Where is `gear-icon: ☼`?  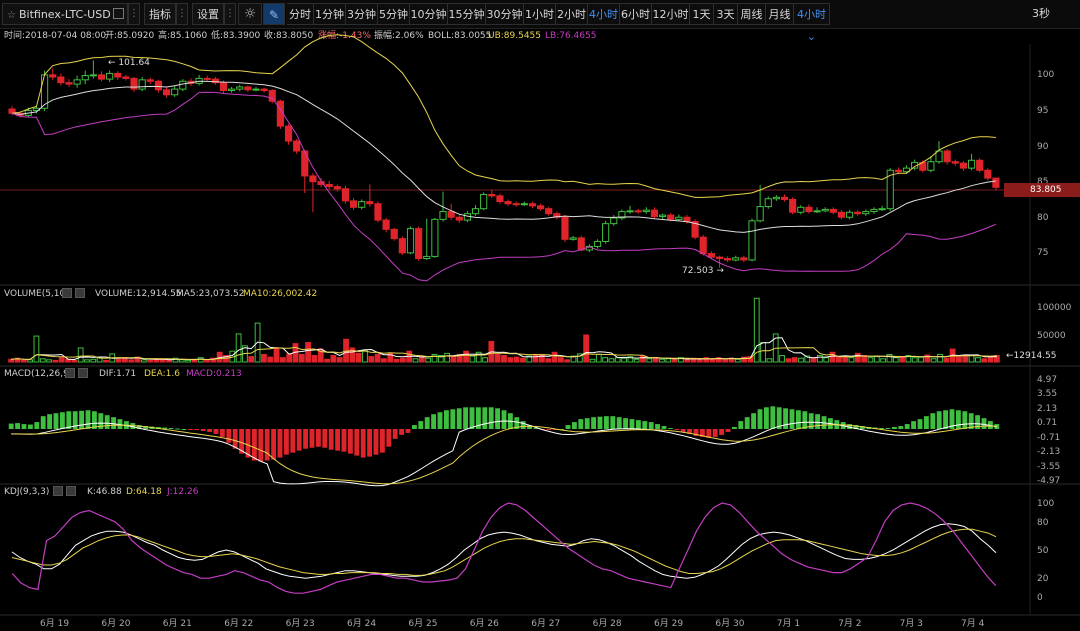 gear-icon: ☼ is located at coordinates (250, 14).